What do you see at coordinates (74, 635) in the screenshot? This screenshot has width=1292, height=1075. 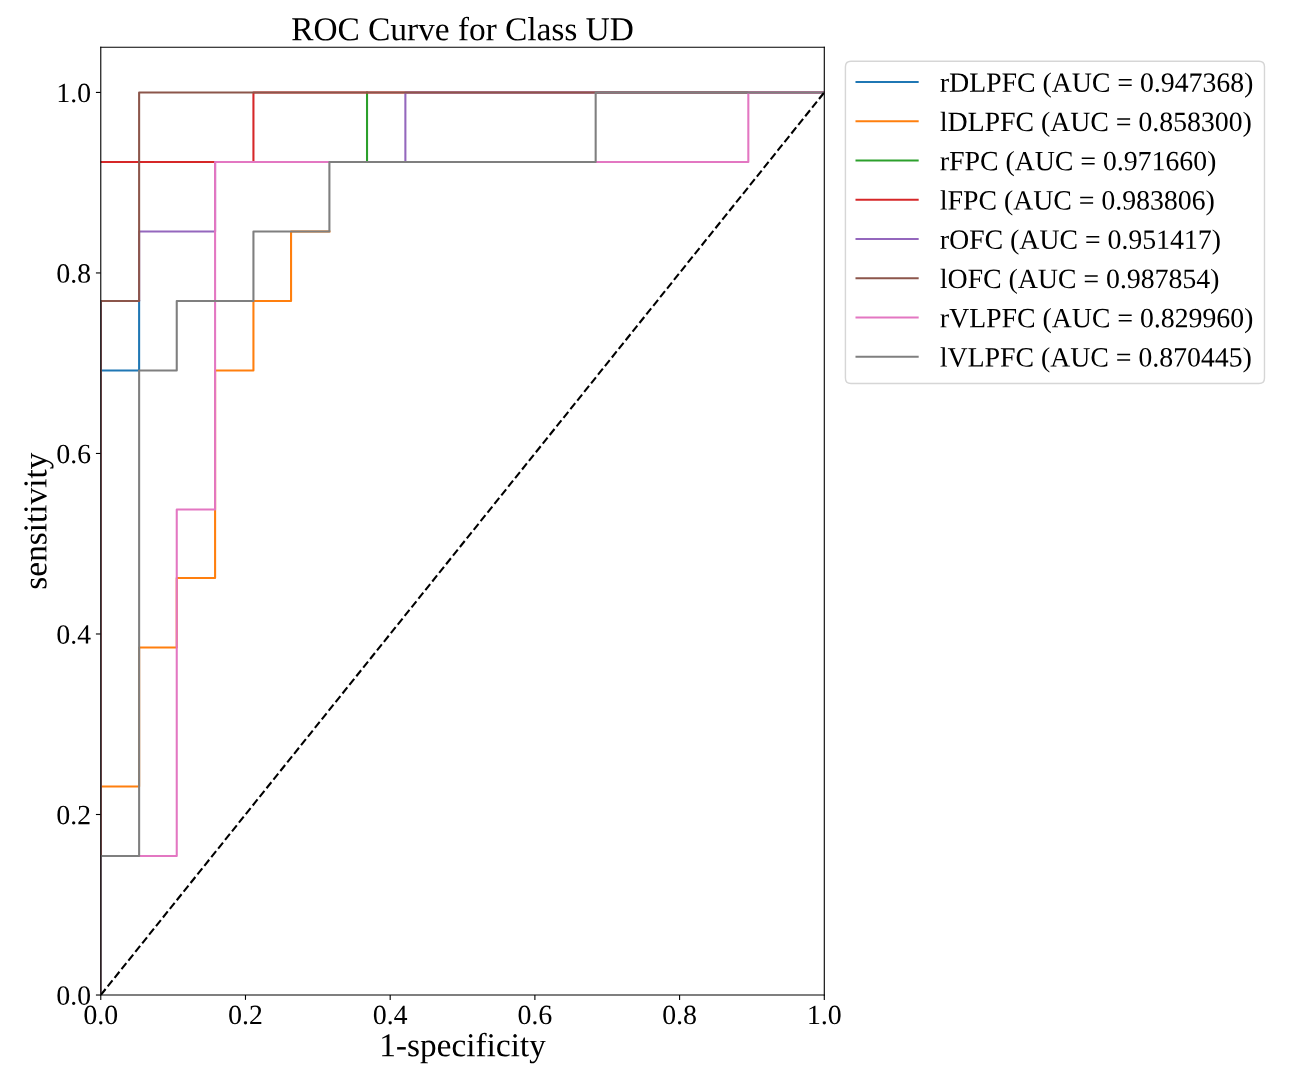 I see `y-tick-label: 0.4` at bounding box center [74, 635].